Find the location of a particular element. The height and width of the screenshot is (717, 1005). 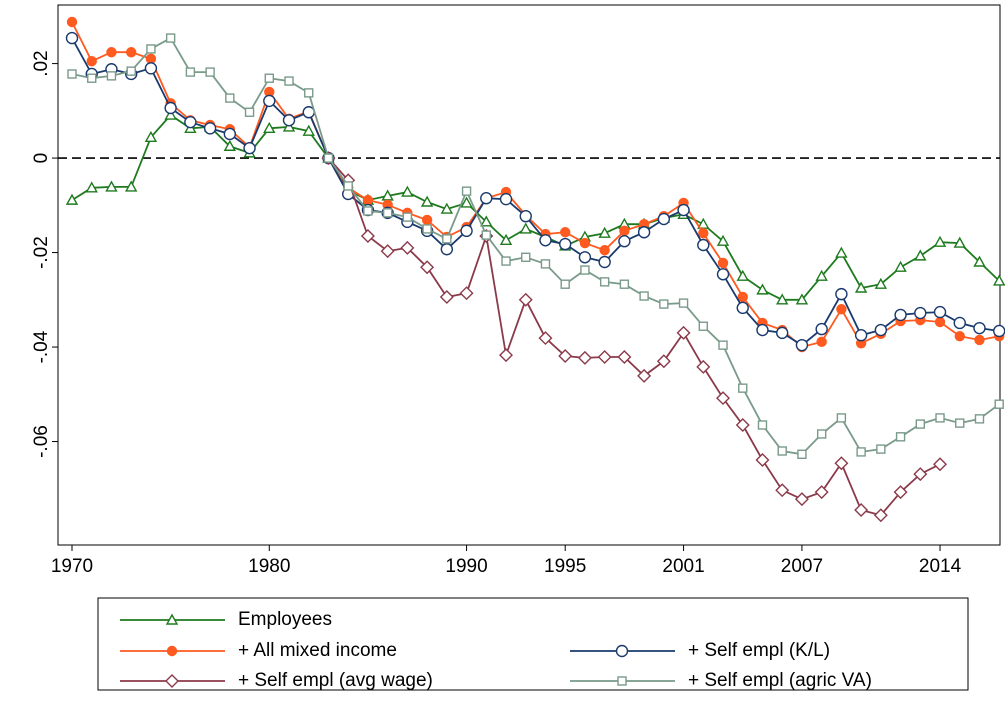

x-tick-label: 1970 is located at coordinates (72, 566).